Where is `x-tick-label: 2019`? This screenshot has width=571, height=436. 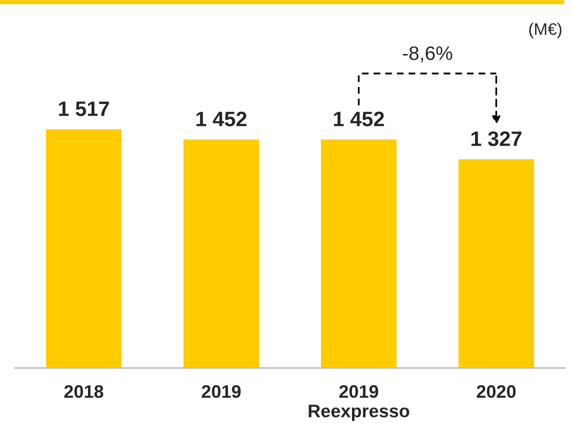
x-tick-label: 2019 is located at coordinates (221, 391).